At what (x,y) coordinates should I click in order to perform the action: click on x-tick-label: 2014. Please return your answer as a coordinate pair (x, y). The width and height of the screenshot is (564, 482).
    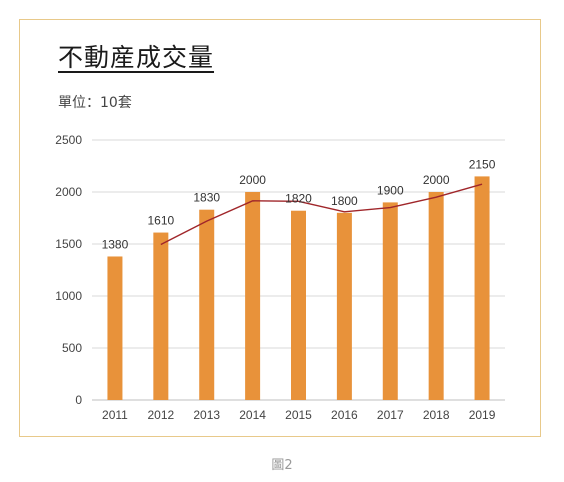
    Looking at the image, I should click on (252, 415).